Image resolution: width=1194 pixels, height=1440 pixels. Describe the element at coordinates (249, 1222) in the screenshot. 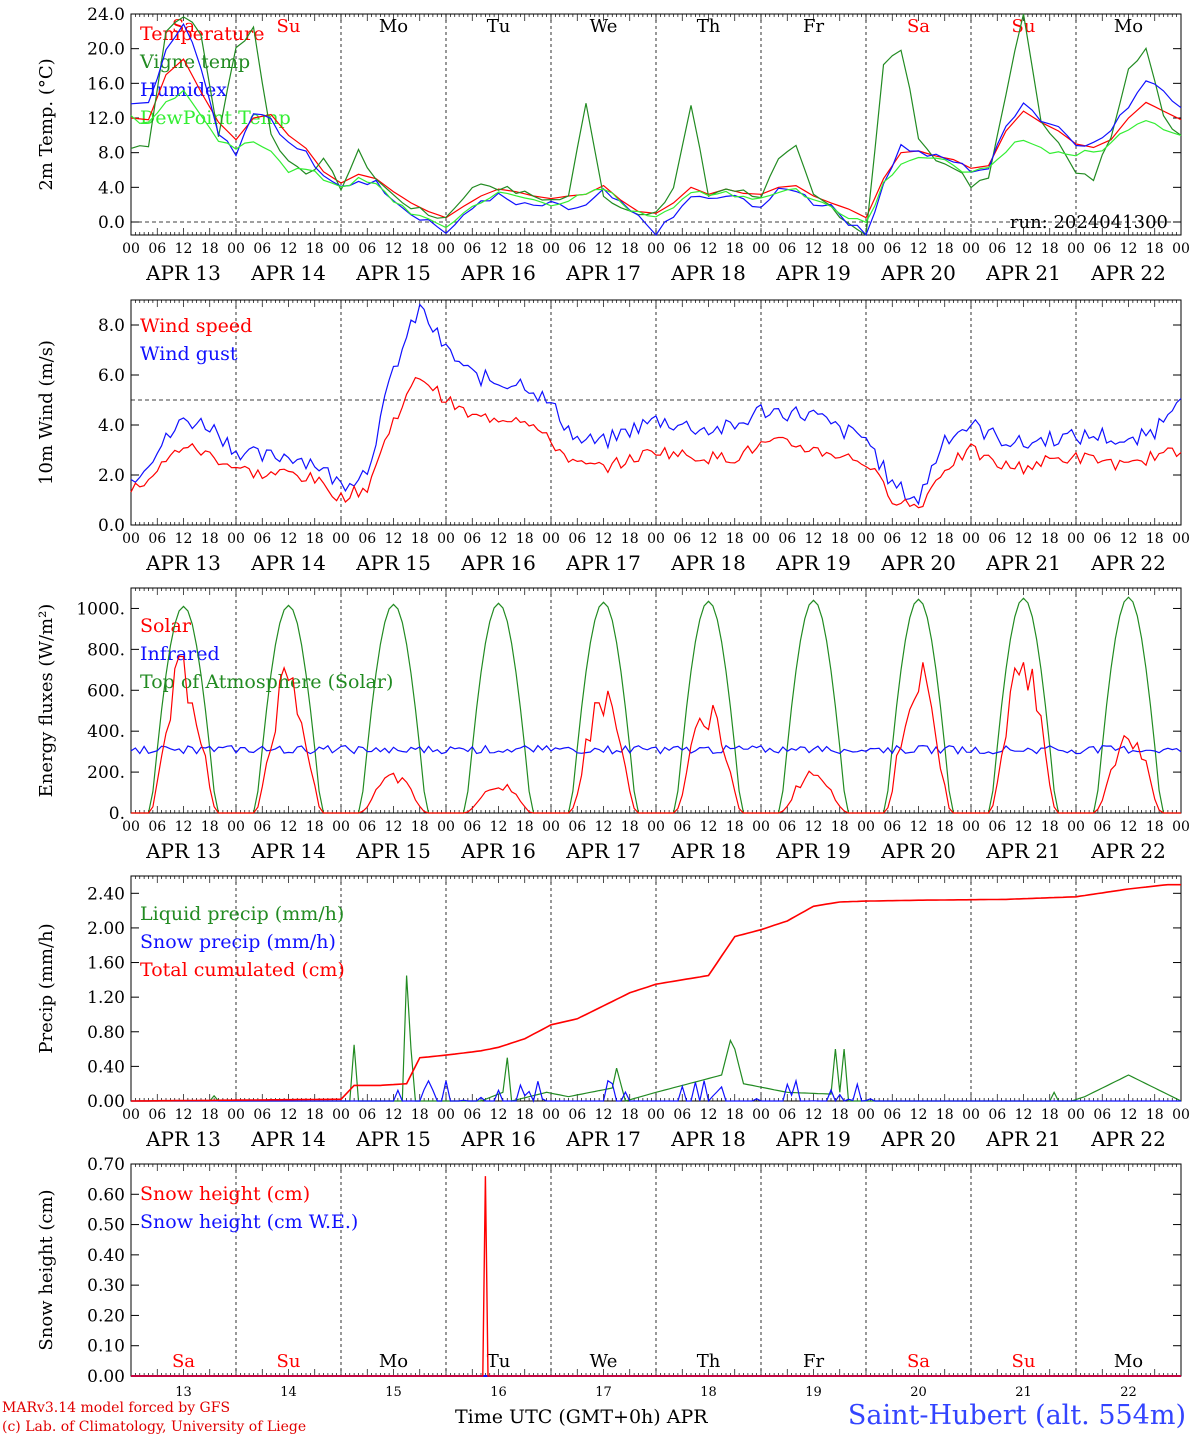

I see `legend-entry: Snow height (cm W.E.)` at that location.